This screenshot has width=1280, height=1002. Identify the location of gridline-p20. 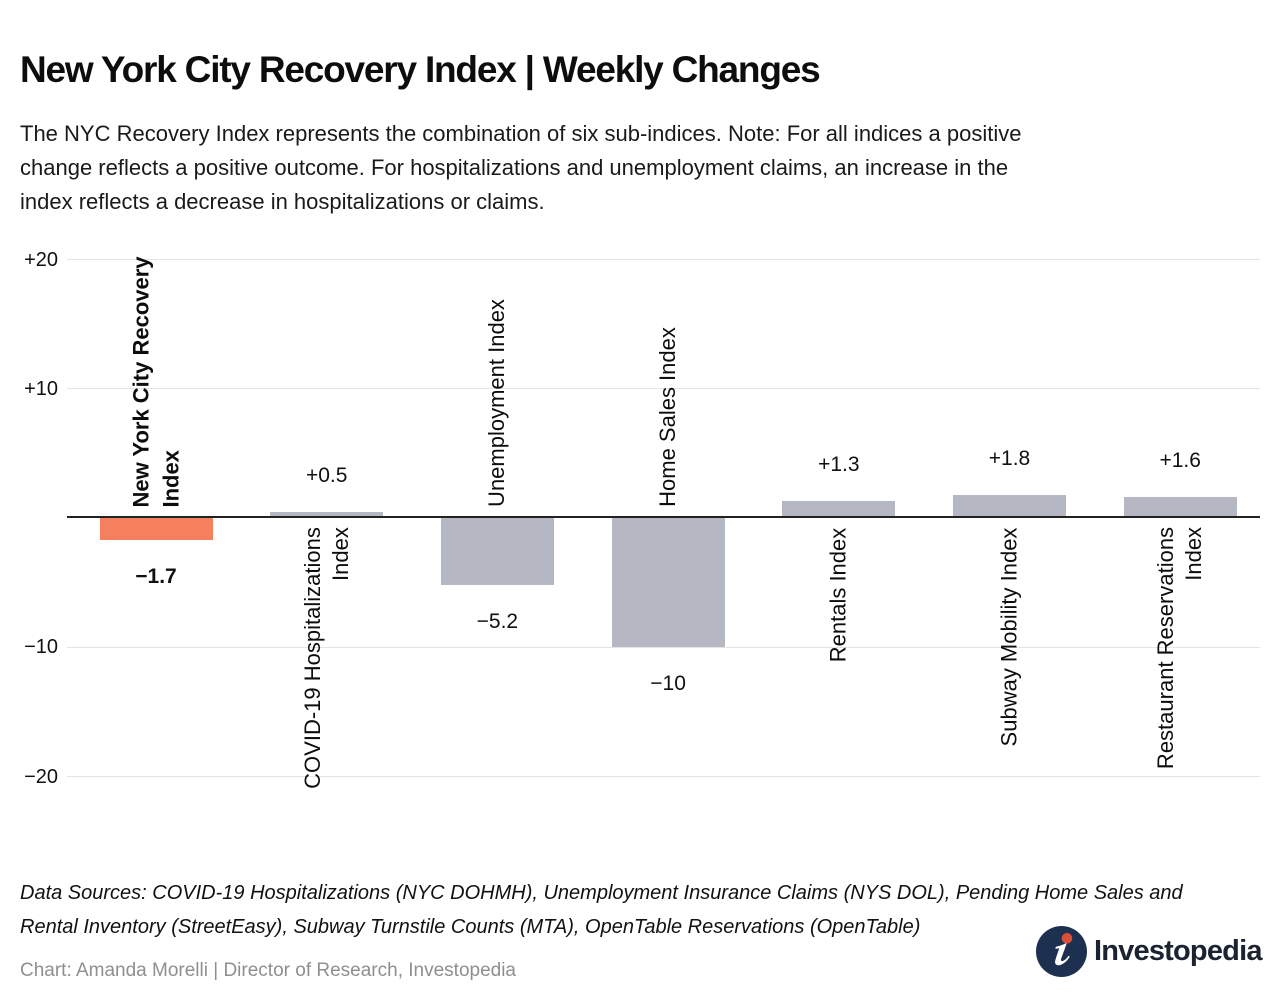
(663, 259).